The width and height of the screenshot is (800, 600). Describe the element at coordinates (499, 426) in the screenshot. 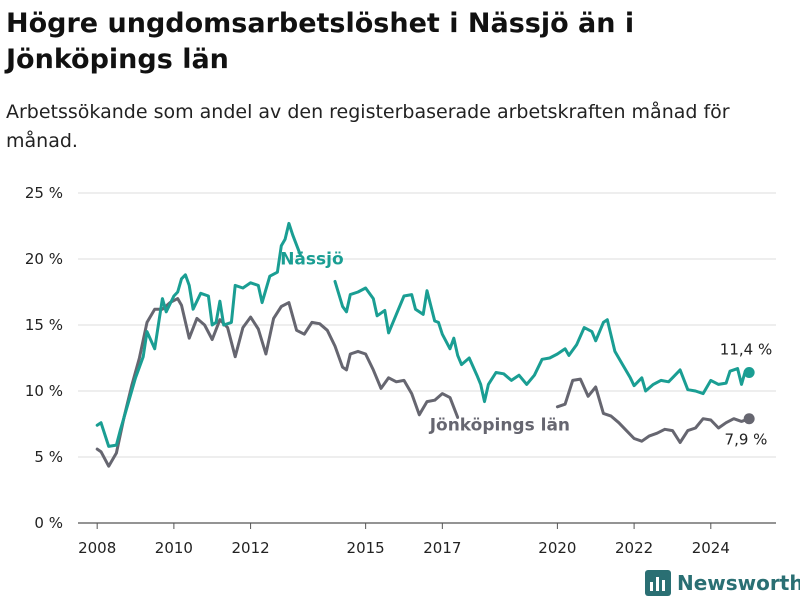

I see `series-label-jonkopings-lan: Jönköpings län` at that location.